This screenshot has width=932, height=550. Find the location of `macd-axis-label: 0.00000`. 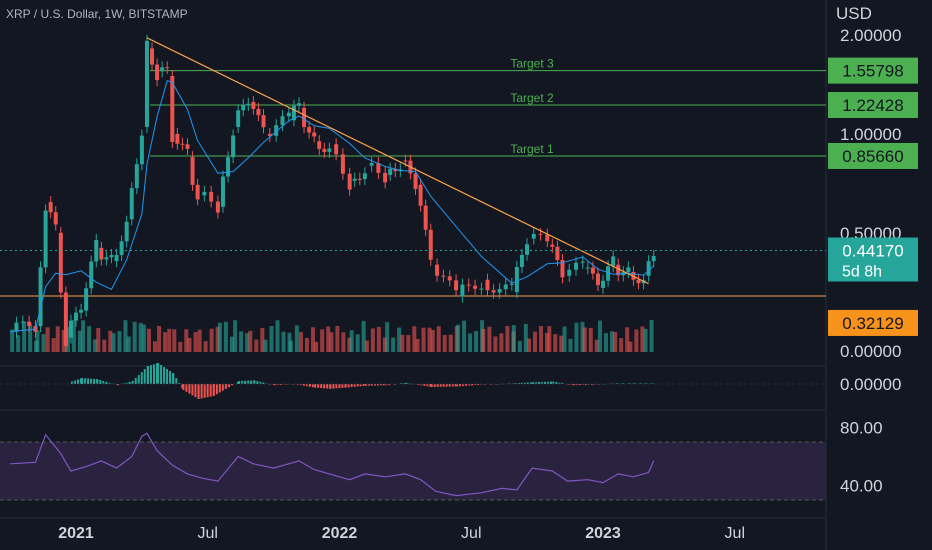

macd-axis-label: 0.00000 is located at coordinates (870, 384).